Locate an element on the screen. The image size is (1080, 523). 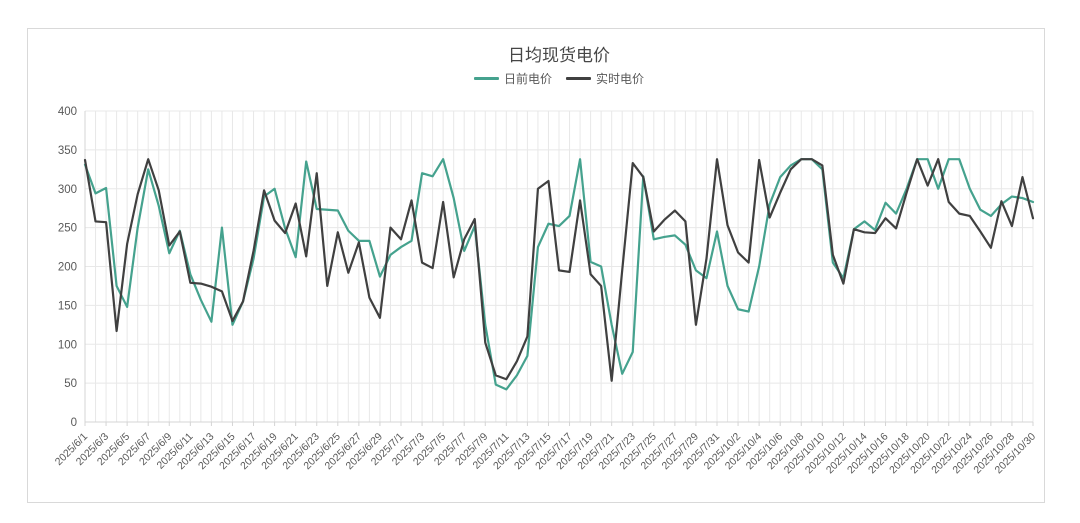
svg-text: 250 is located at coordinates (67, 229).